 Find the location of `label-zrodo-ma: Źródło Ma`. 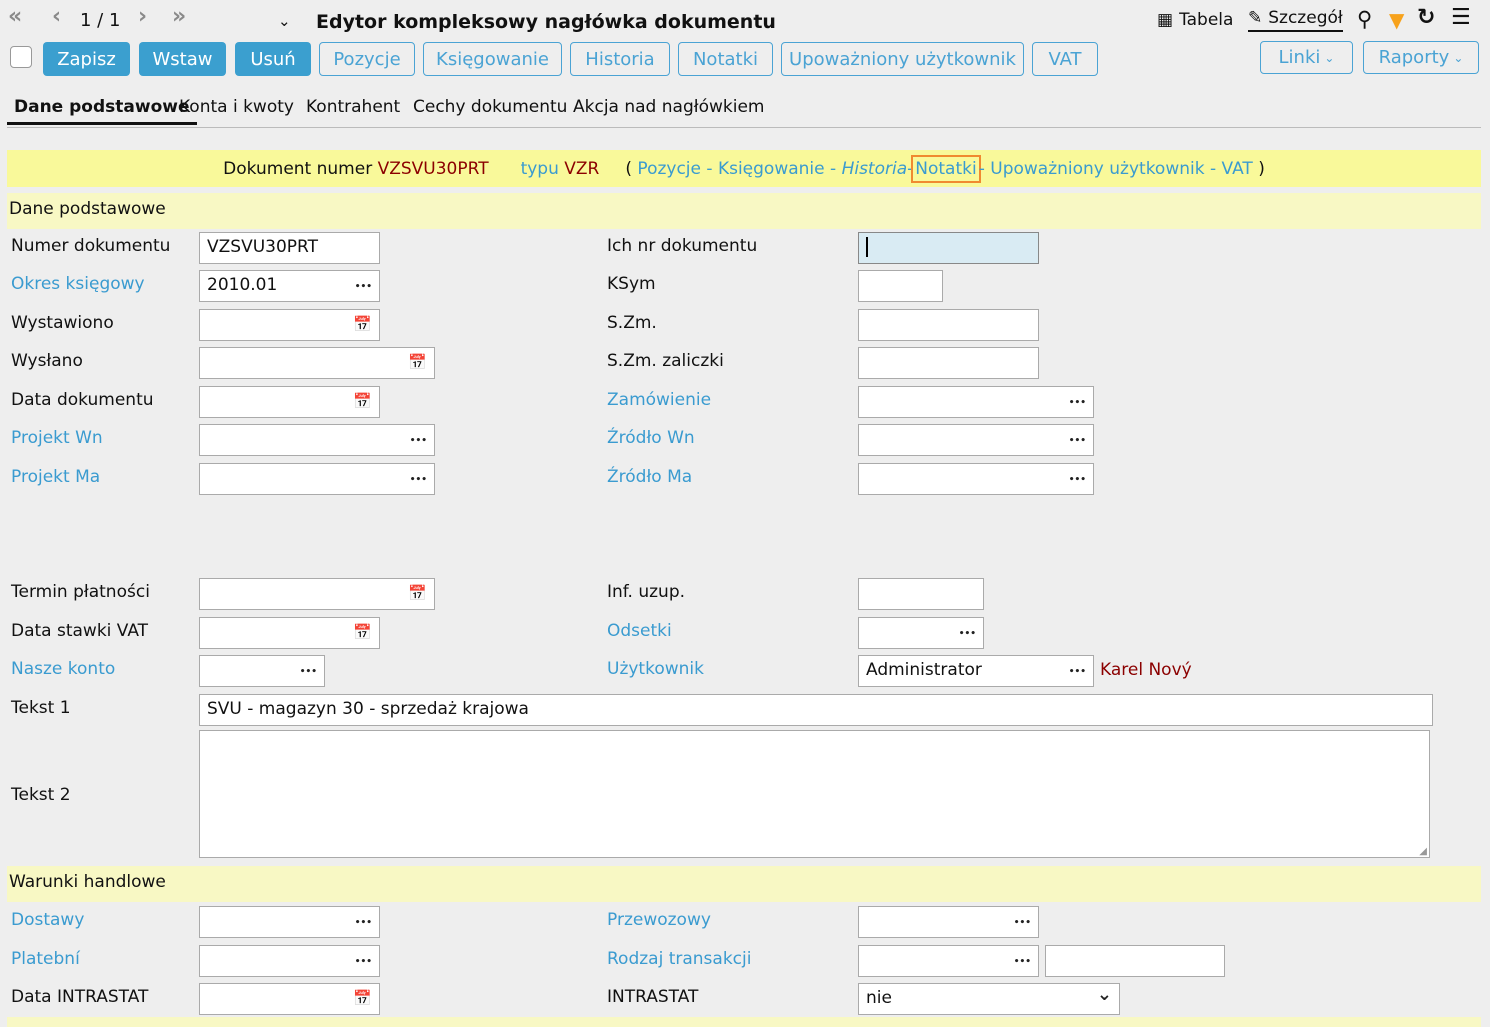

label-zrodo-ma: Źródło Ma is located at coordinates (650, 477).